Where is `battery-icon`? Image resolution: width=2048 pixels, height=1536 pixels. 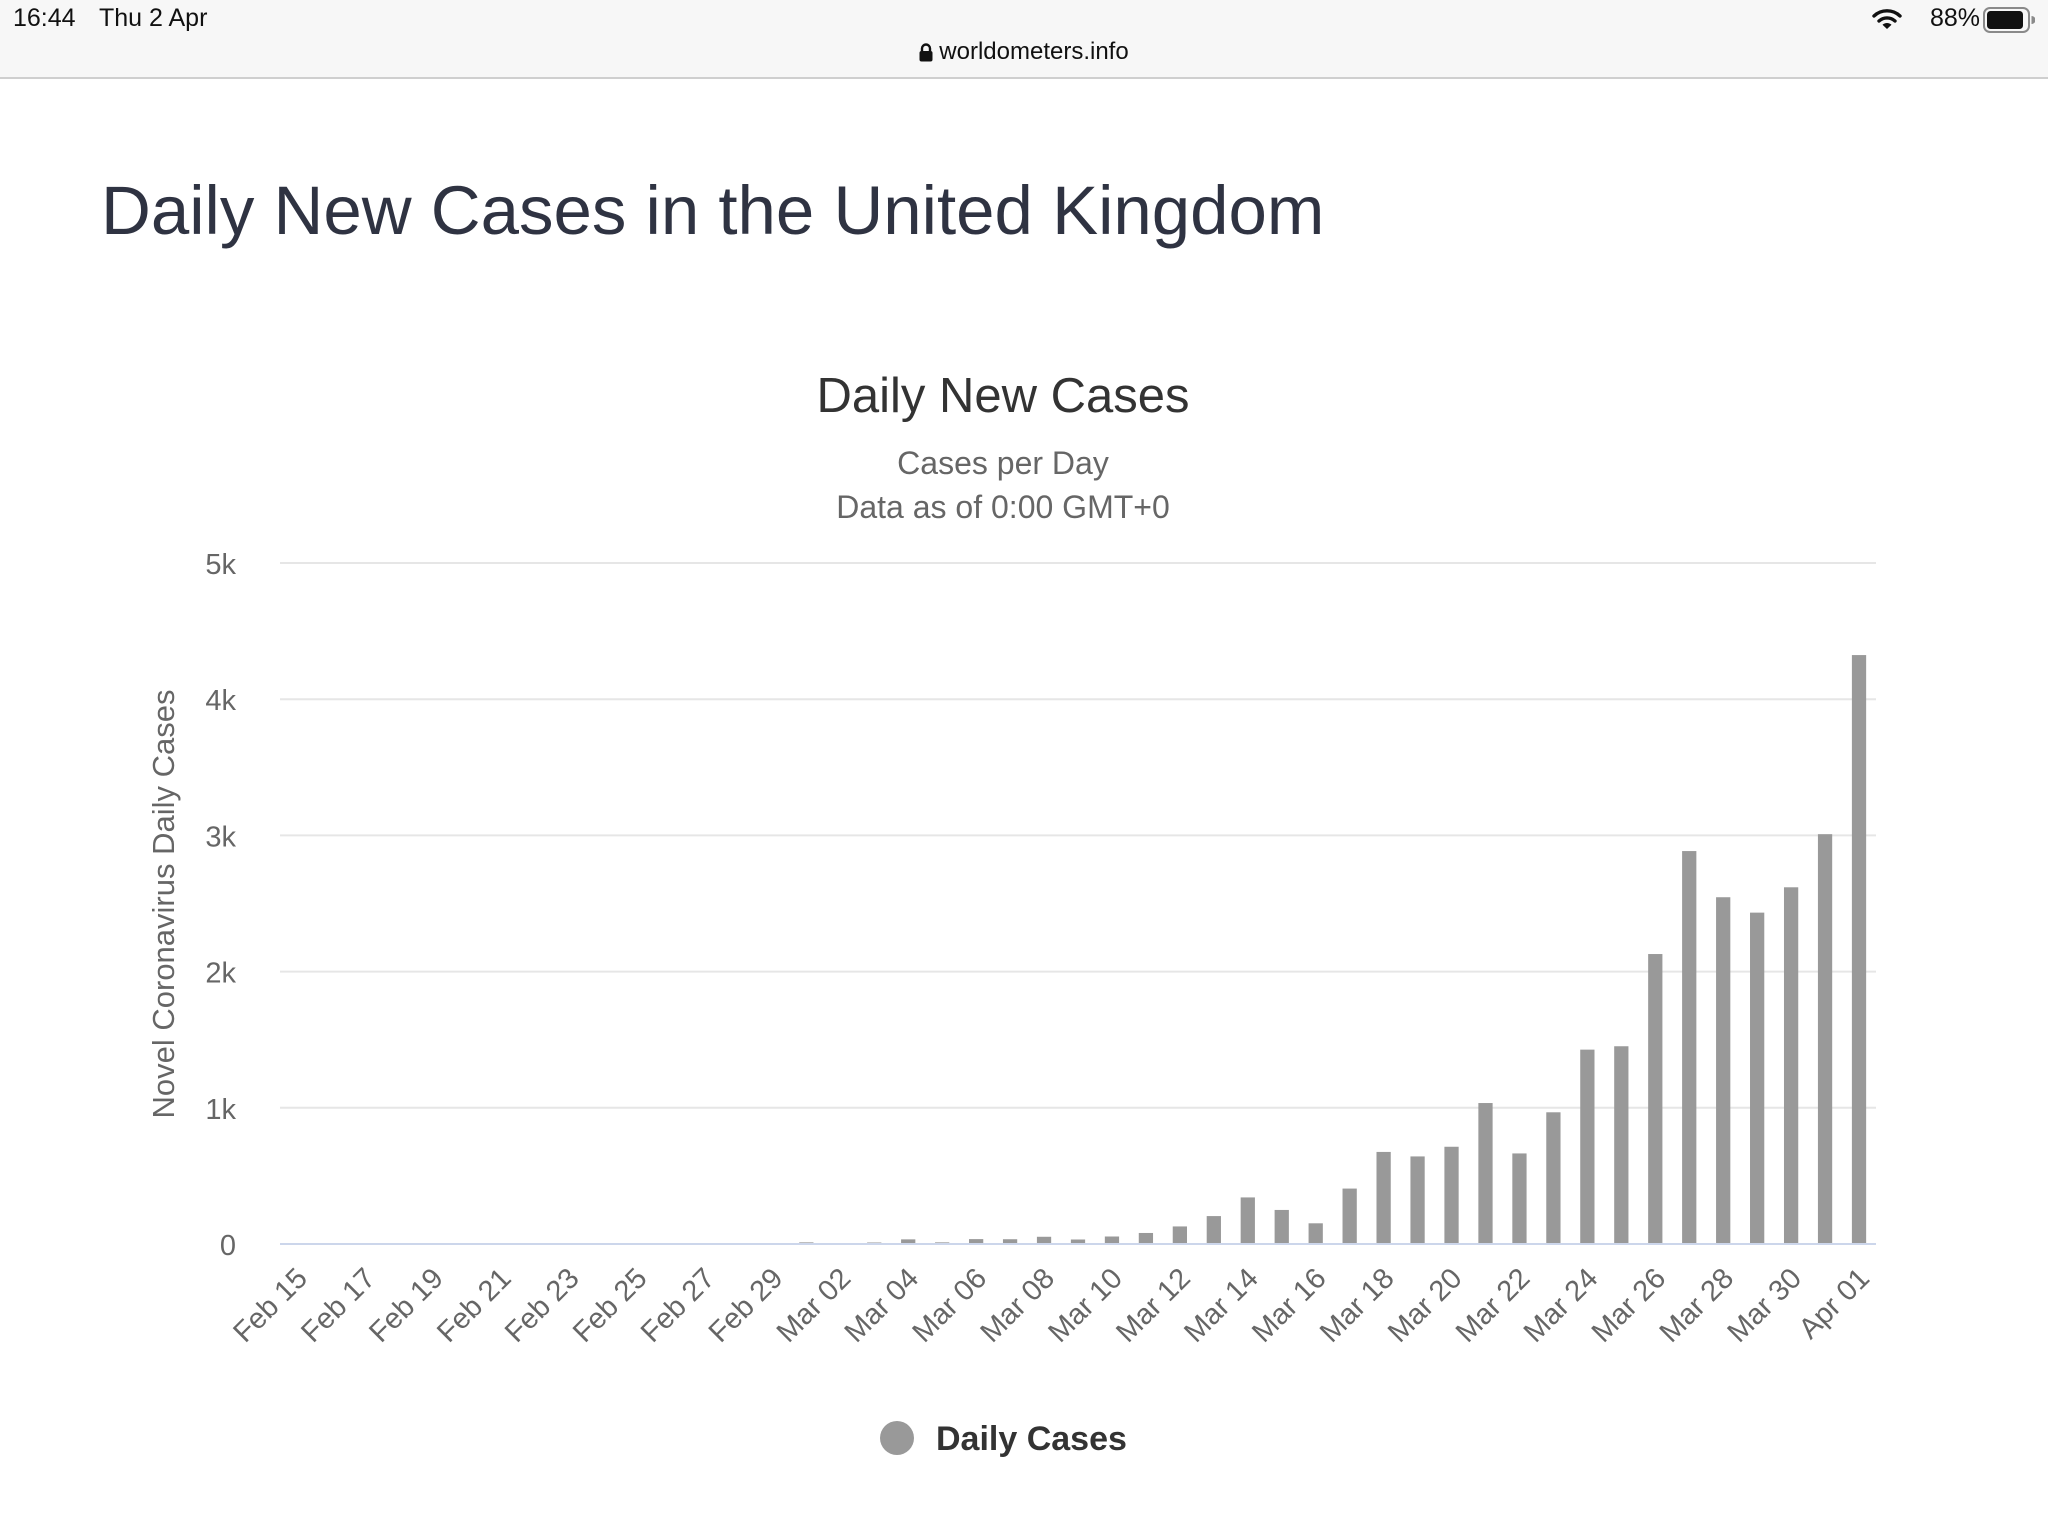
battery-icon is located at coordinates (2009, 22).